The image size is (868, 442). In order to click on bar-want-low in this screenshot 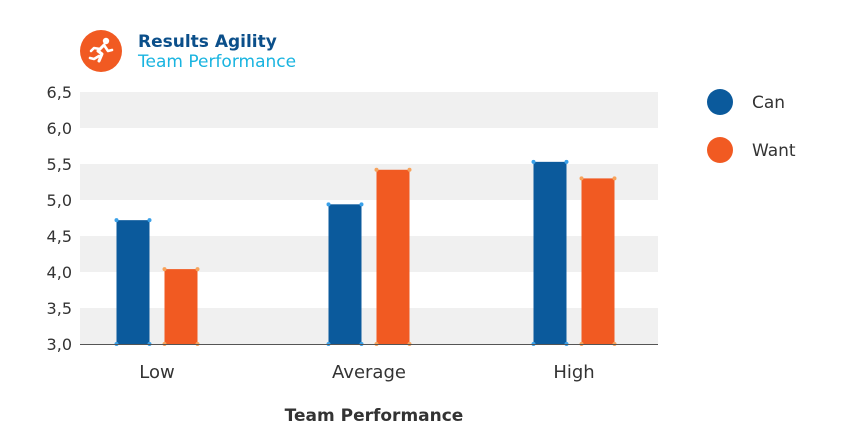, I will do `click(181, 306)`.